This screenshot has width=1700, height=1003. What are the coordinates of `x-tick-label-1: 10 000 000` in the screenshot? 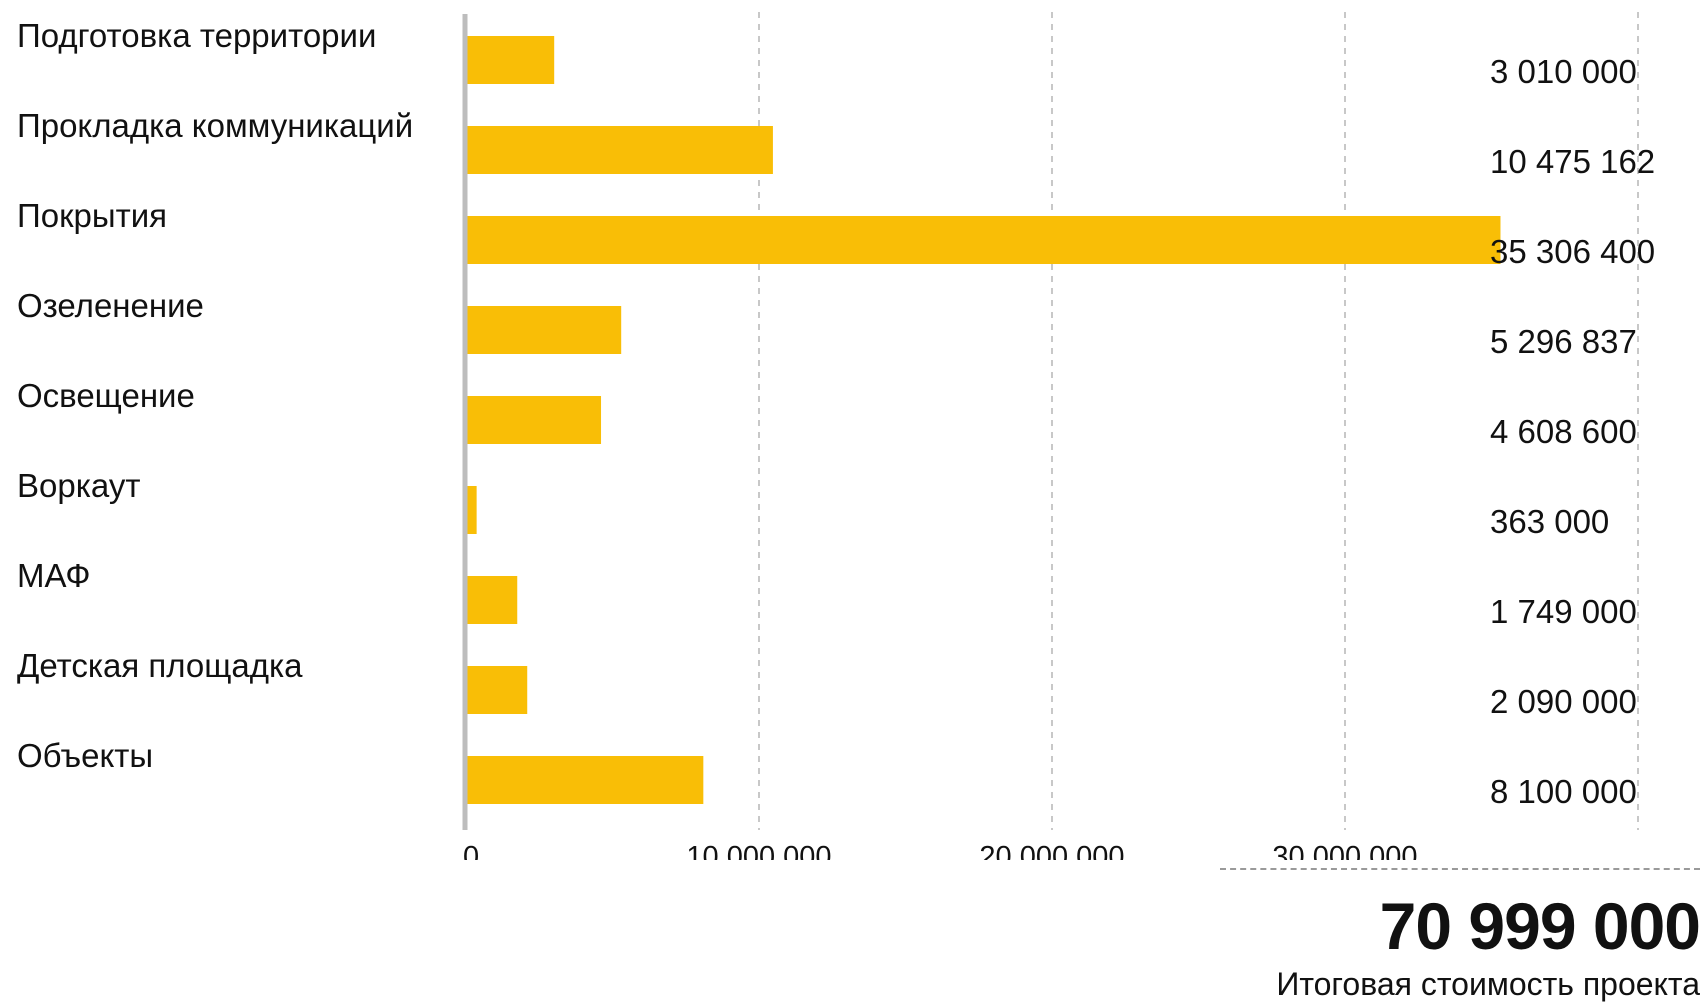 It's located at (758, 850).